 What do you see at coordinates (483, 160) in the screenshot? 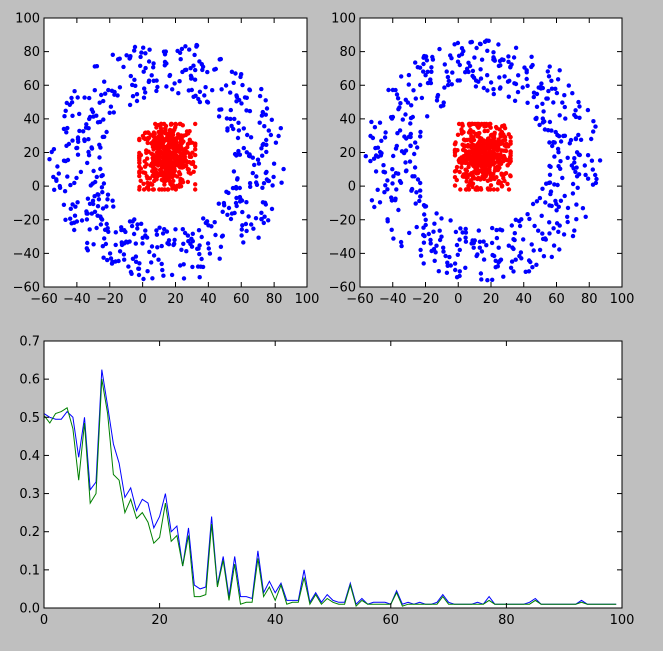
I see `data-layer` at bounding box center [483, 160].